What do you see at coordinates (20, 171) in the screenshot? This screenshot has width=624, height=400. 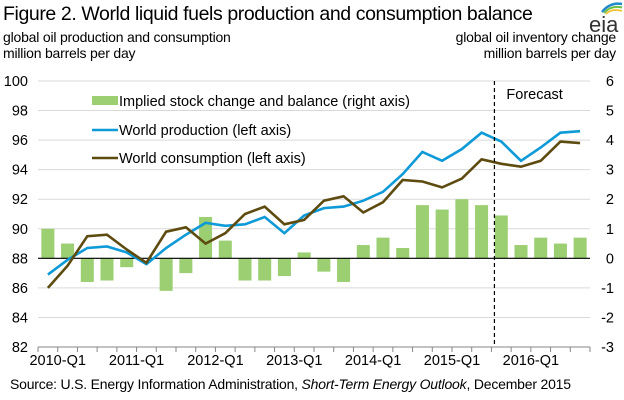 I see `left-axis-tick-label: 94` at bounding box center [20, 171].